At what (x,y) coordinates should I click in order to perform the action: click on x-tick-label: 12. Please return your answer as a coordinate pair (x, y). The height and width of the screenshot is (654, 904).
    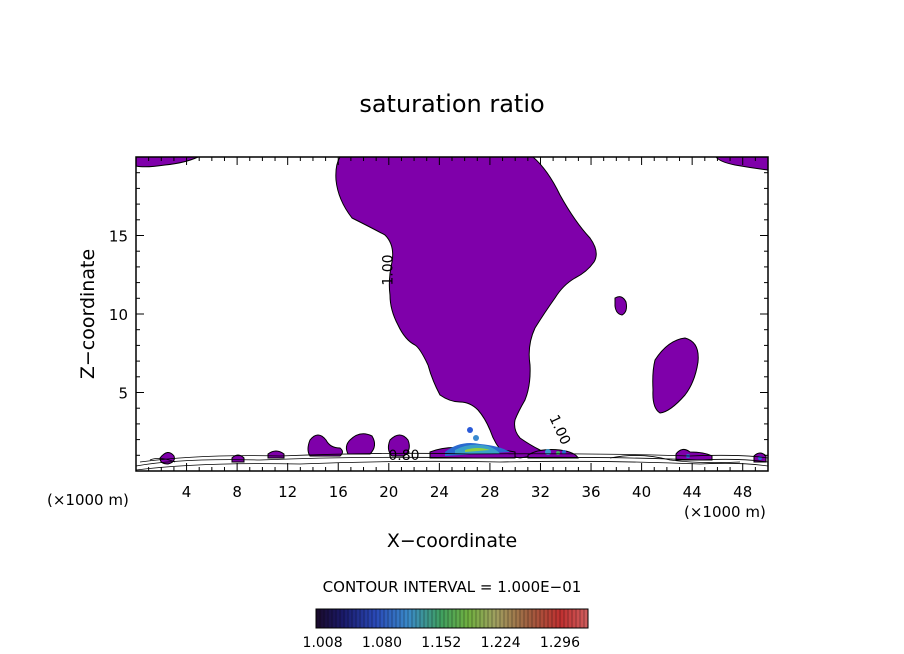
    Looking at the image, I should click on (287, 492).